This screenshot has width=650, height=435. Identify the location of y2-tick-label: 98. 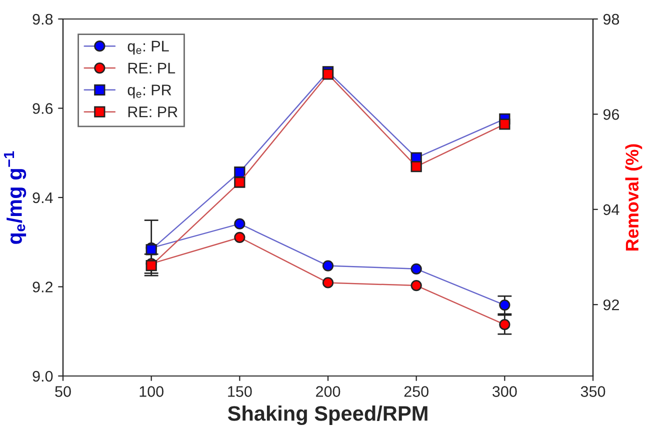
(611, 19).